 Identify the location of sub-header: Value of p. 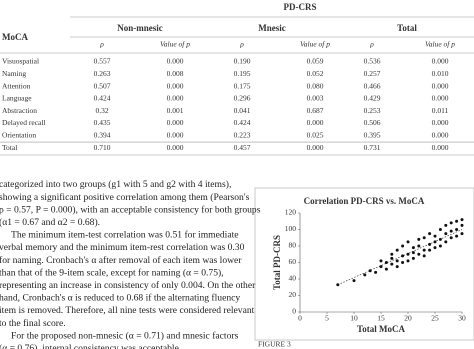
(440, 44).